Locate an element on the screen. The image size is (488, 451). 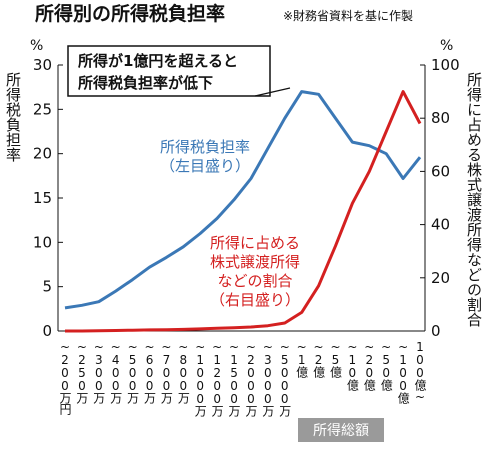
series-label: 所得税負担率 is located at coordinates (205, 147).